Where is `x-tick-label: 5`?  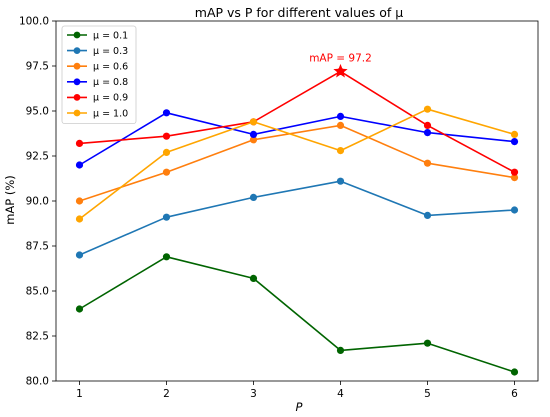 x-tick-label: 5 is located at coordinates (427, 394).